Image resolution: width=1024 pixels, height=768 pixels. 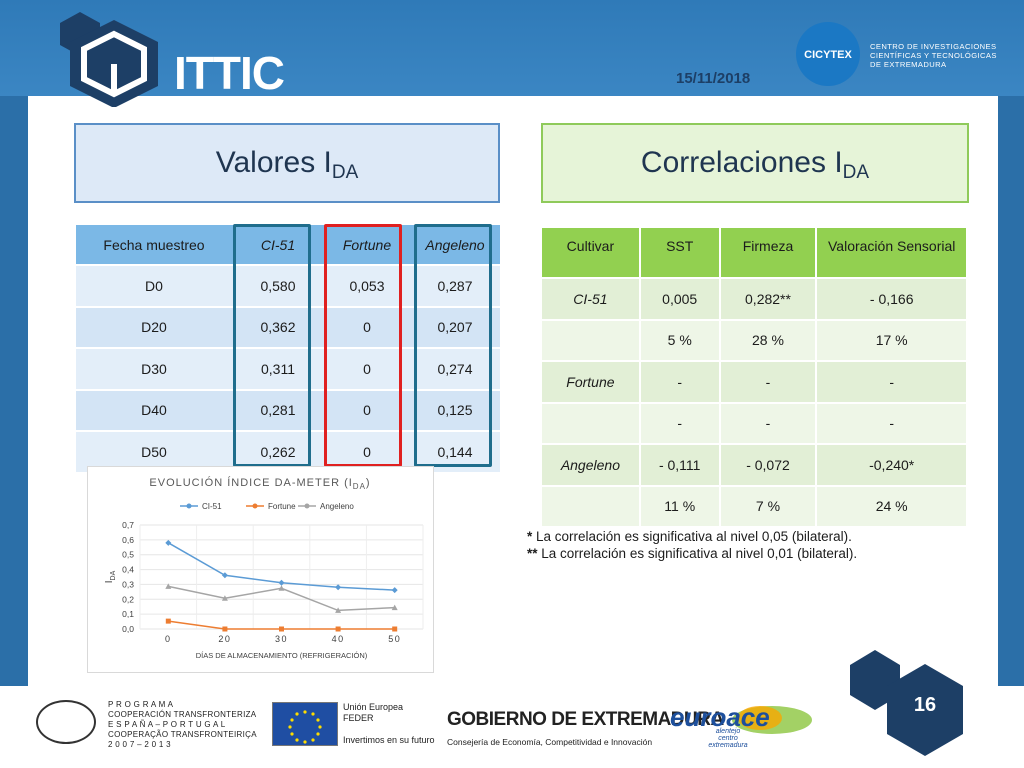 What do you see at coordinates (367, 327) in the screenshot?
I see `table-cell: 0` at bounding box center [367, 327].